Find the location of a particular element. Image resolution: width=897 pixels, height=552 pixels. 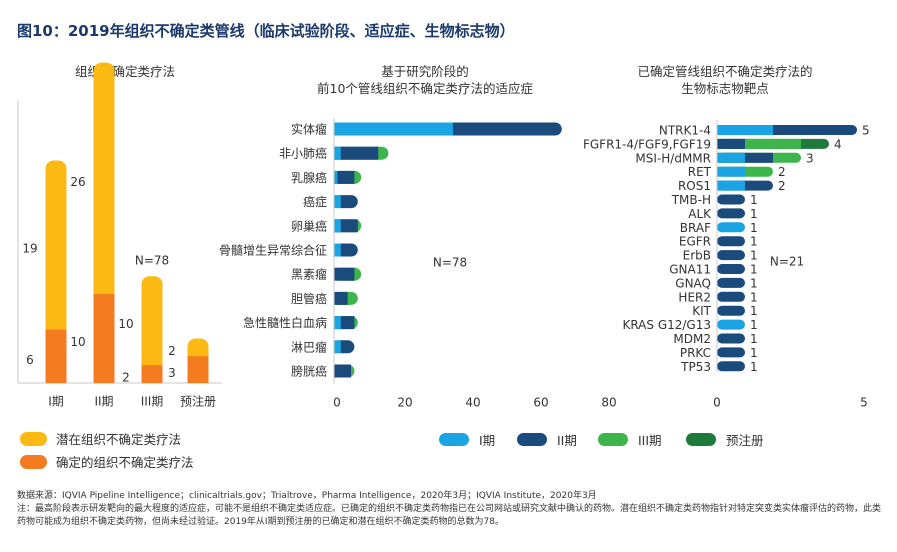

chart3-category-label: GNA11 is located at coordinates (690, 270).